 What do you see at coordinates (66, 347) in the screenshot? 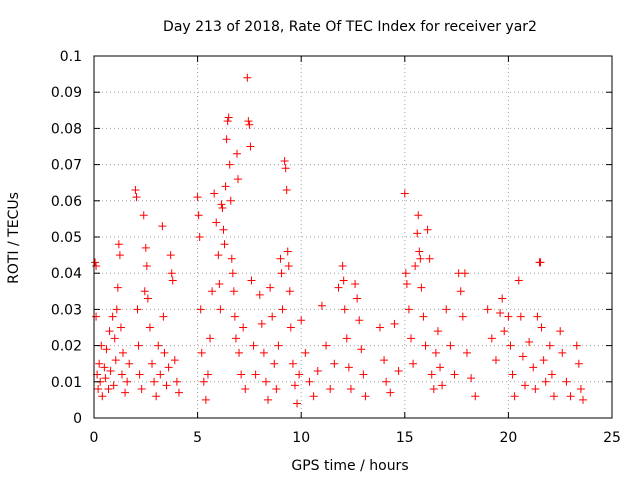
I see `y-tick-label: 0.02` at bounding box center [66, 347].